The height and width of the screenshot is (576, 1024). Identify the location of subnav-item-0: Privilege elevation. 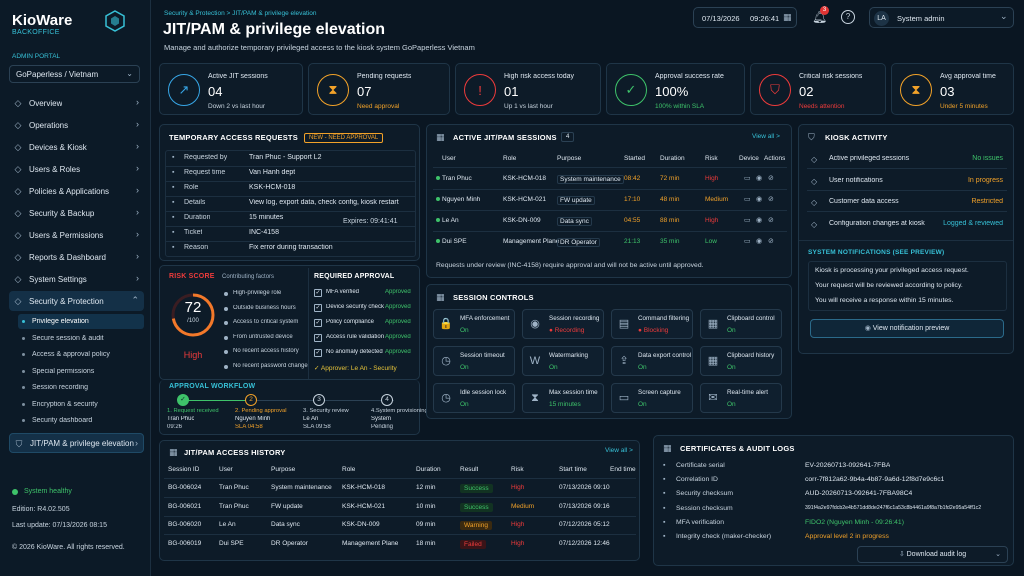
(81, 321).